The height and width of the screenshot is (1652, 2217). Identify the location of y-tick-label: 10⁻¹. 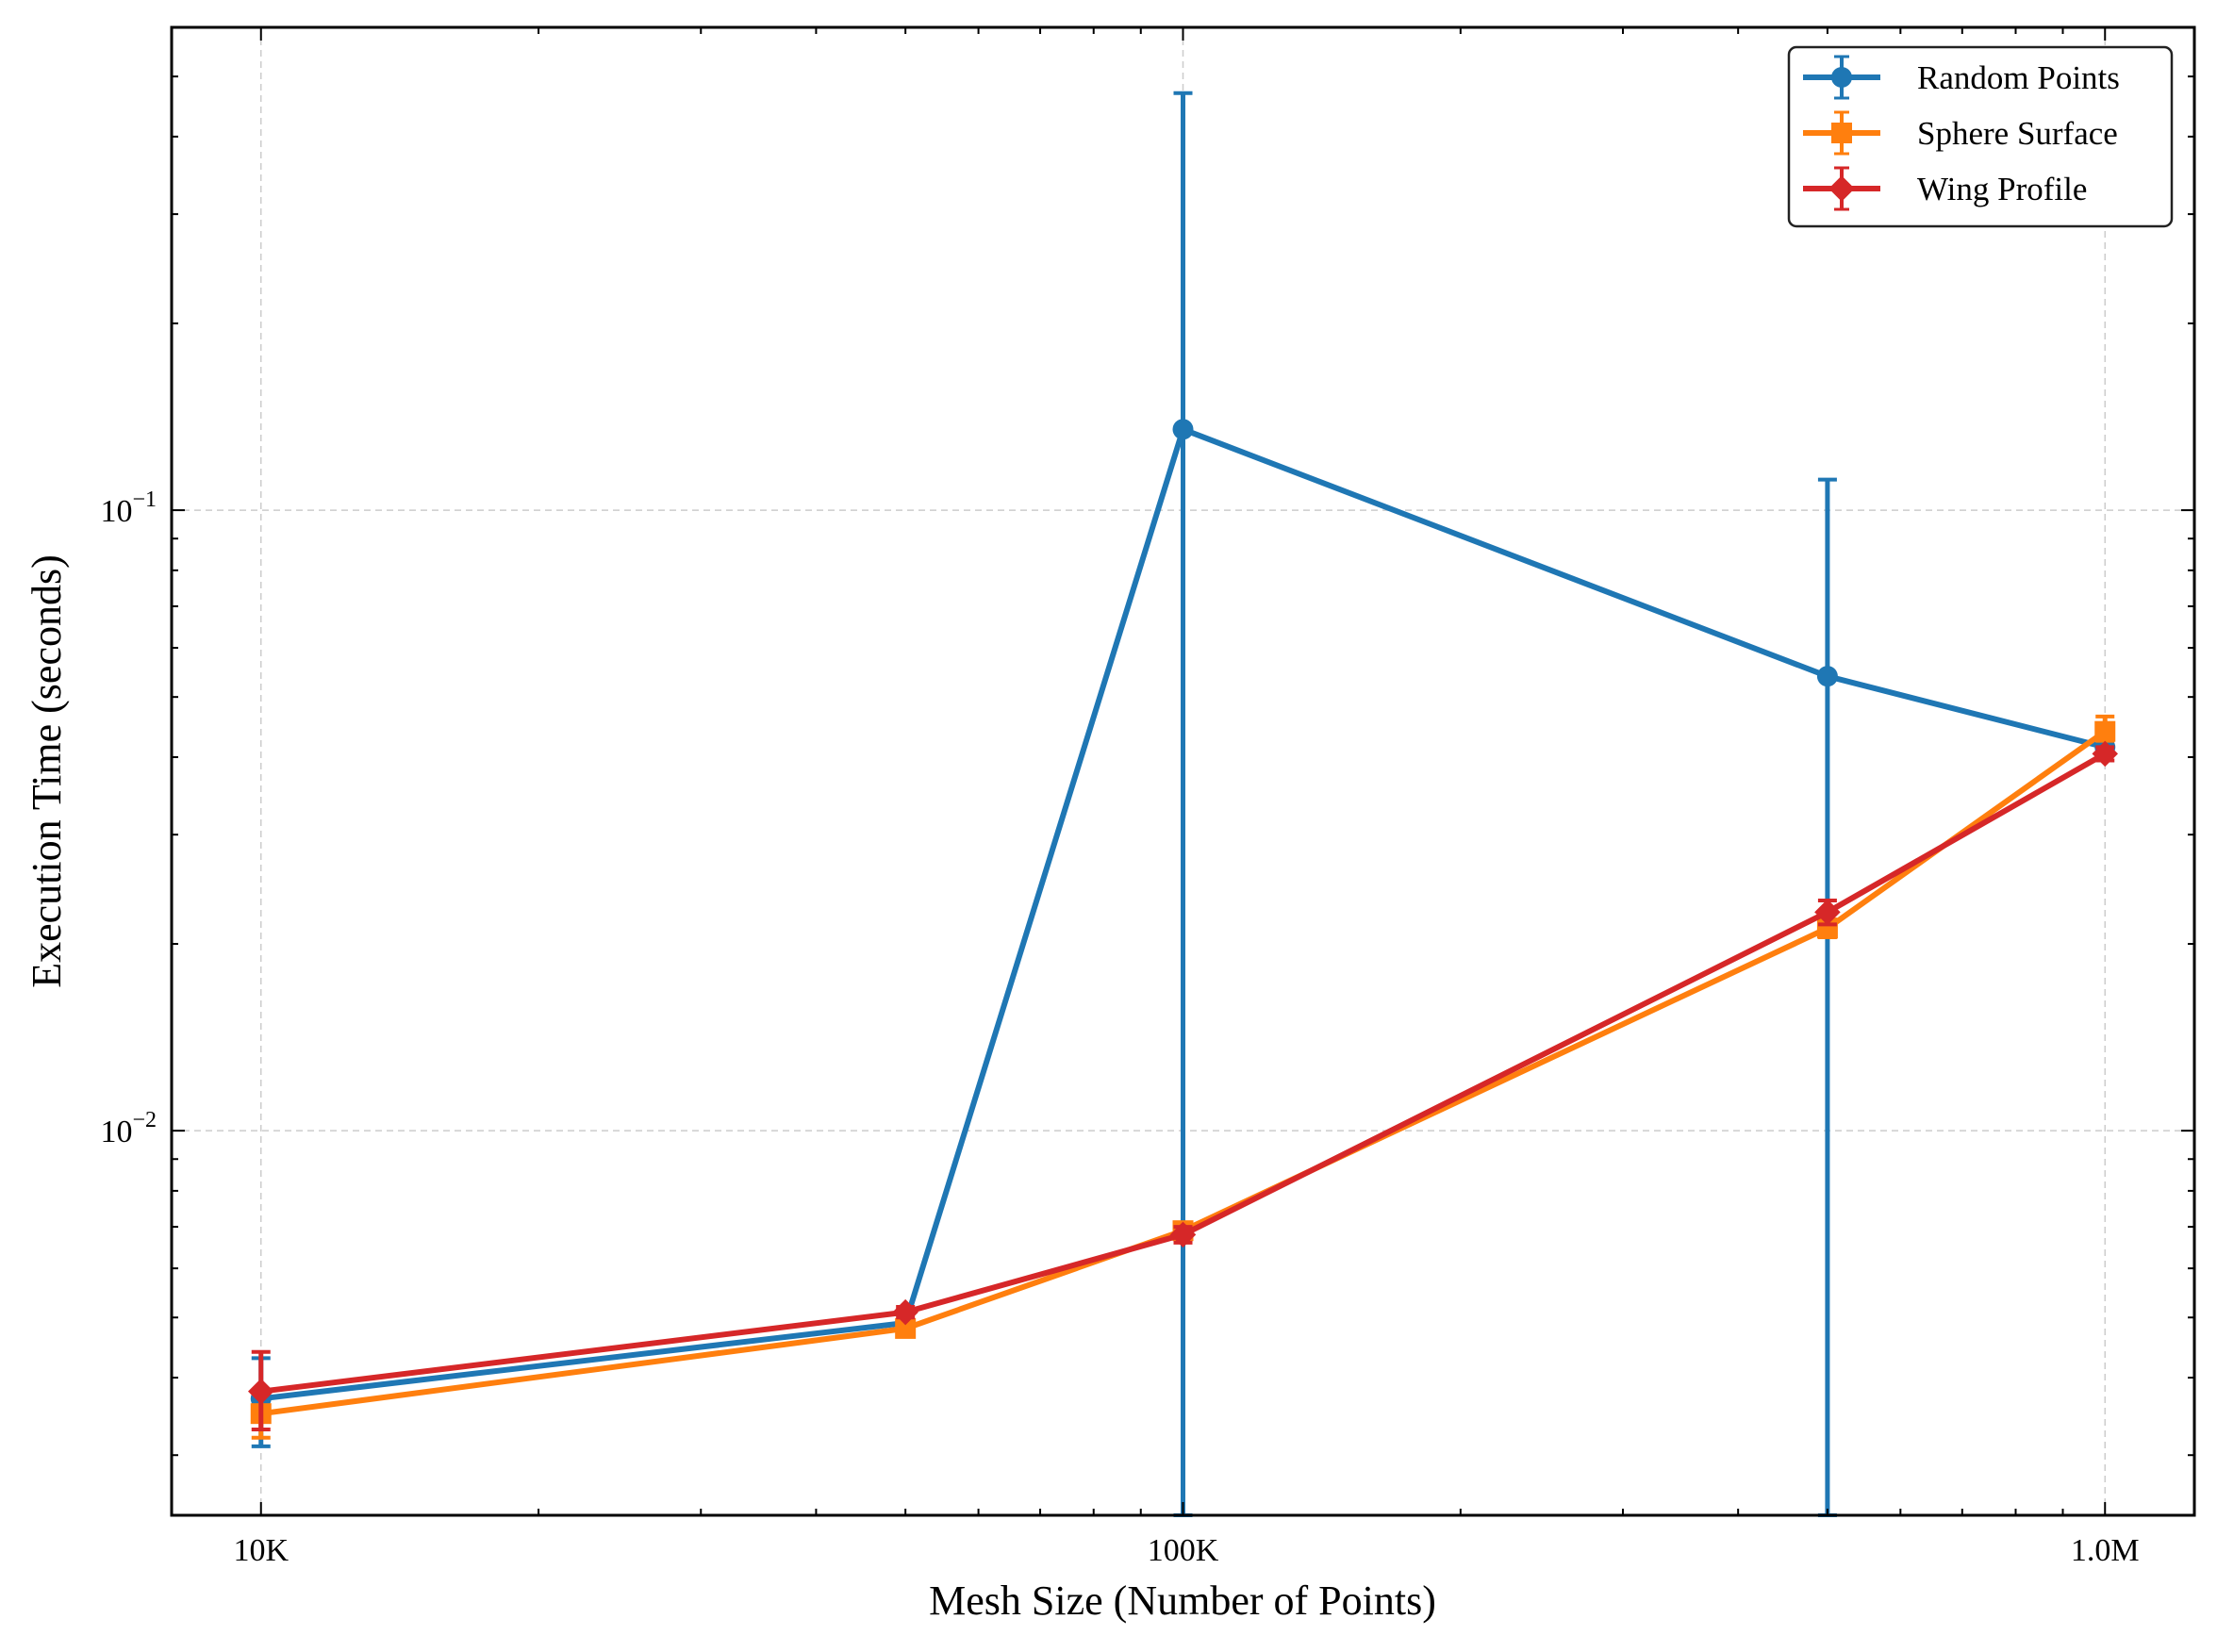
(128, 508).